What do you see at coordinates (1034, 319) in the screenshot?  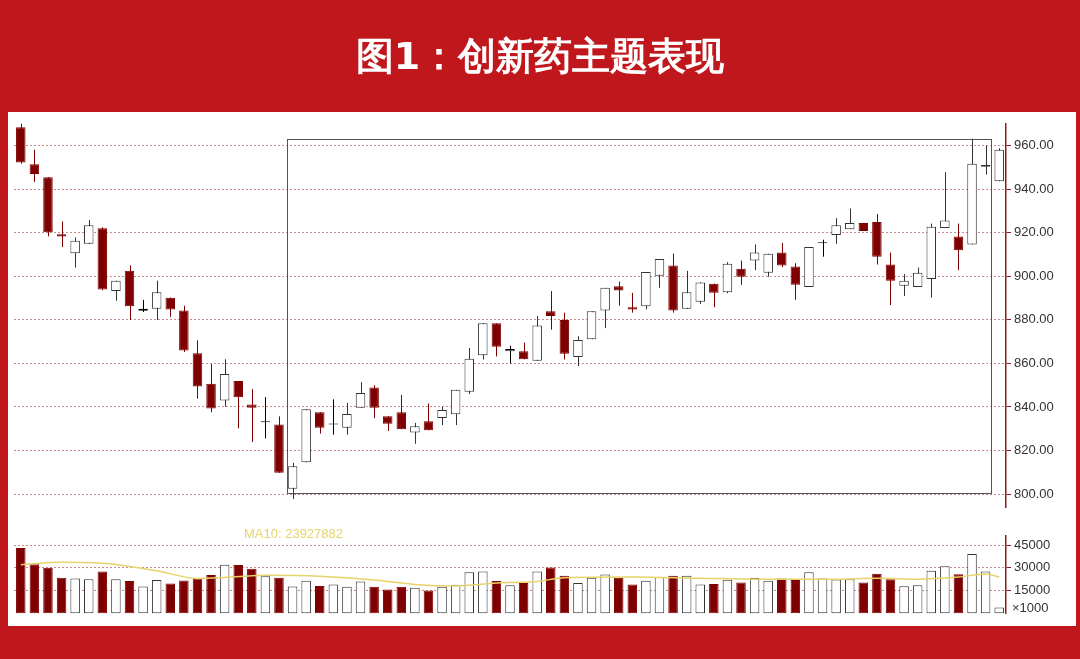 I see `y-tick-label: 880.00` at bounding box center [1034, 319].